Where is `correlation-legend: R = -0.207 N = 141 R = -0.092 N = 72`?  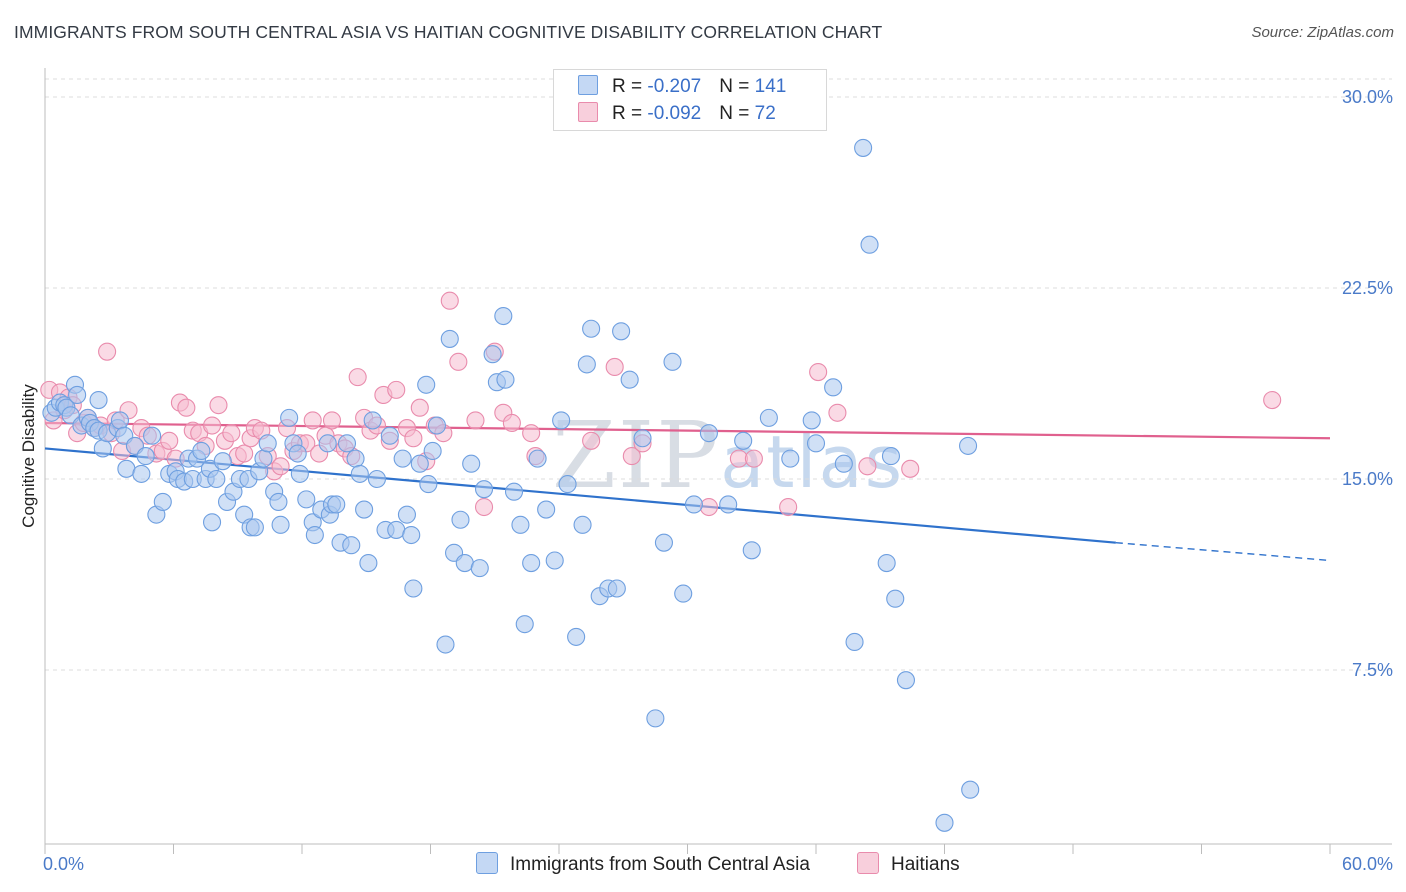 correlation-legend: R = -0.207 N = 141 R = -0.092 N = 72 is located at coordinates (690, 100).